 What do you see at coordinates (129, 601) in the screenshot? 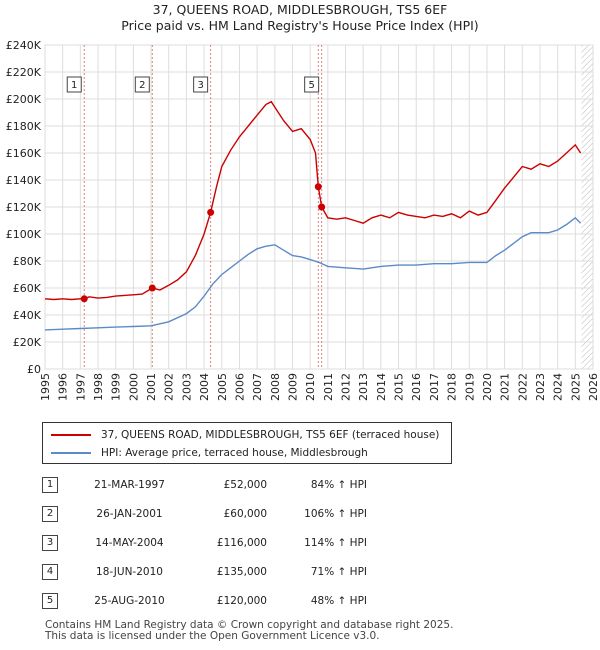
I see `sale-date-cell: 25-AUG-2010` at bounding box center [129, 601].